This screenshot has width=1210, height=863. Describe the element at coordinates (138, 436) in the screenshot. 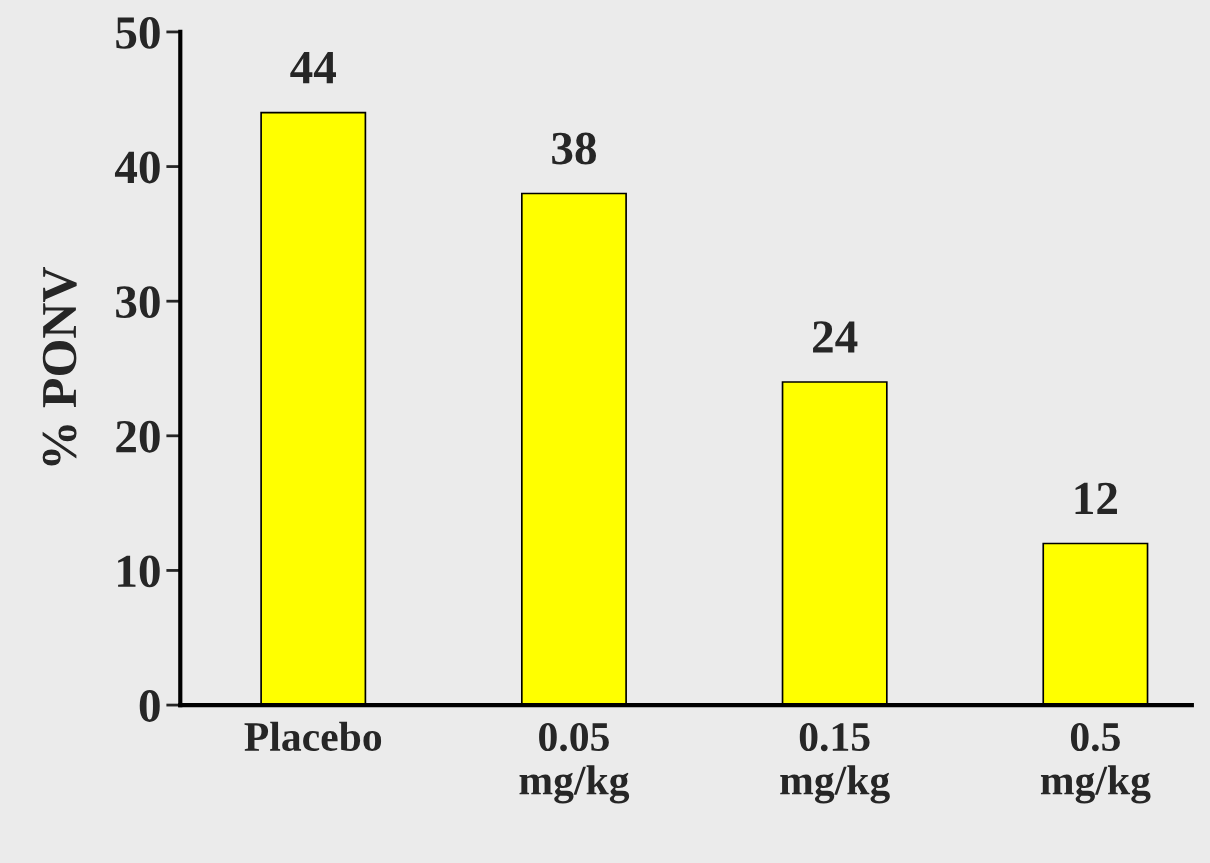

I see `y-tick-label: 20` at that location.